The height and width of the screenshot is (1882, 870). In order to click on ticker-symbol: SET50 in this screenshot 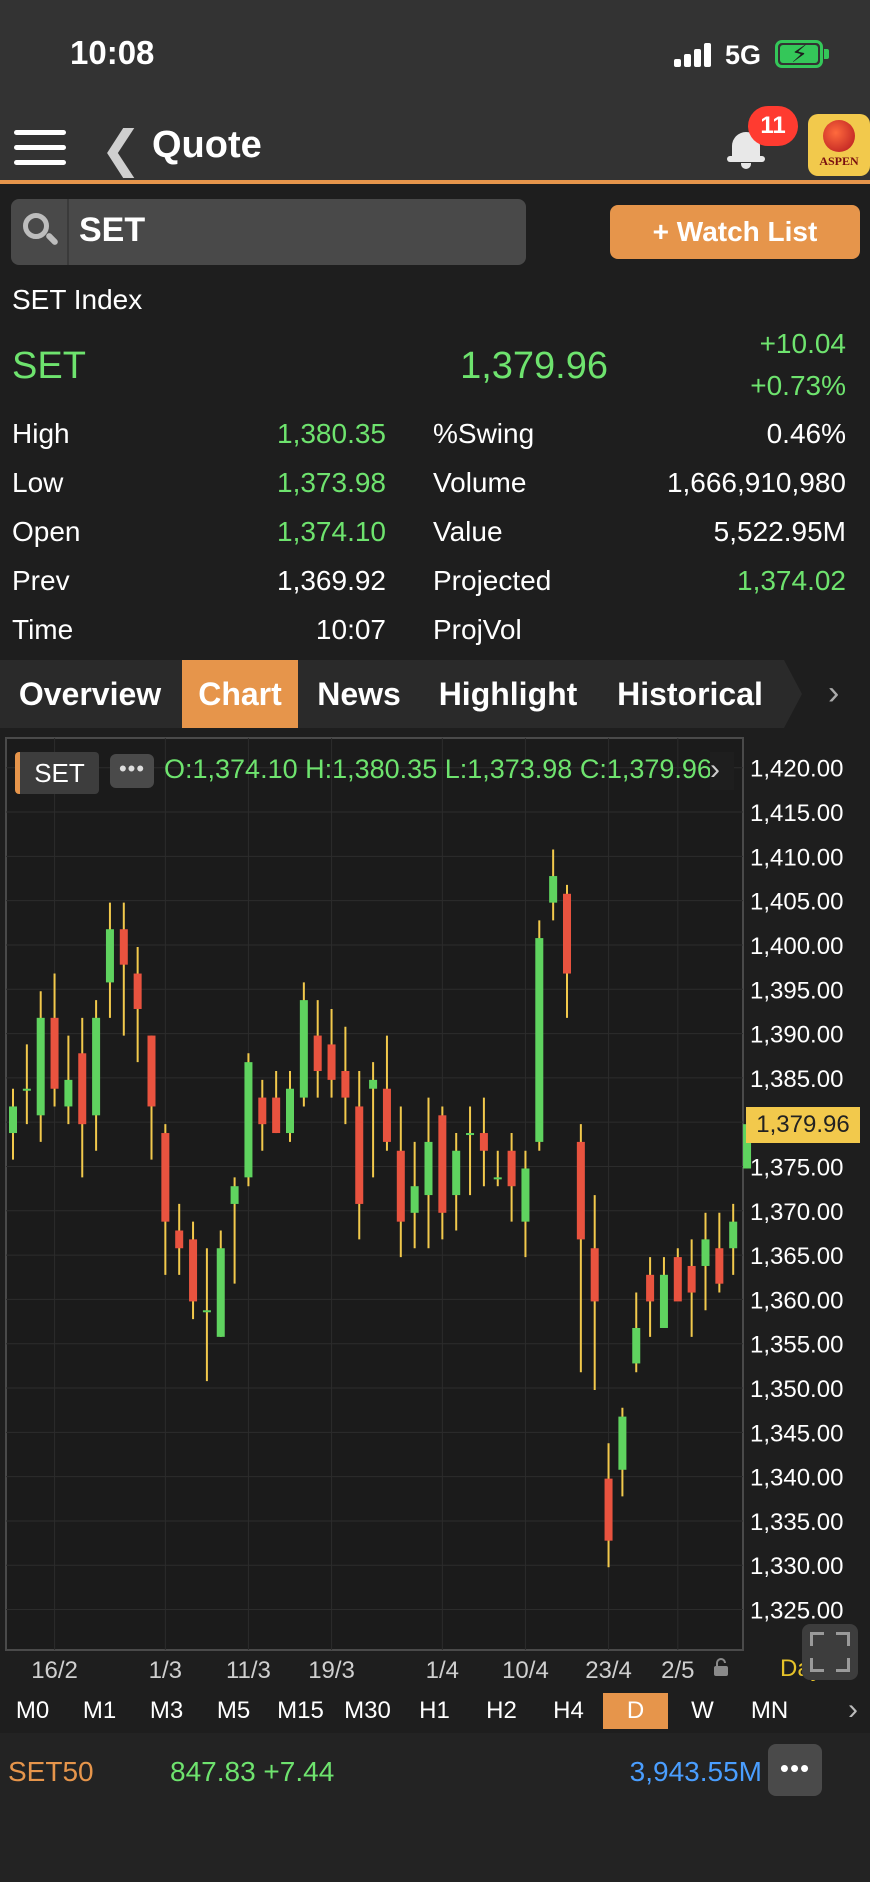, I will do `click(51, 1771)`.